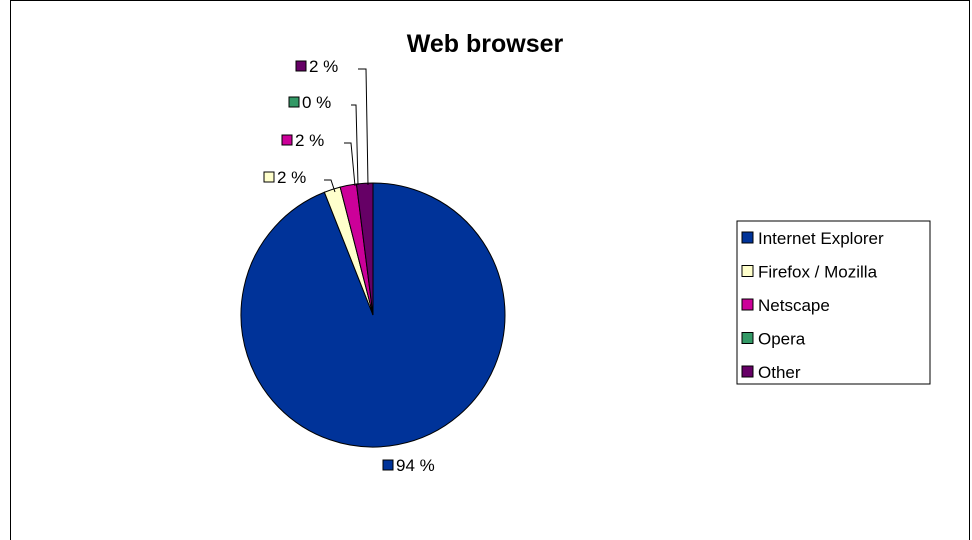 The width and height of the screenshot is (972, 540). I want to click on data-label-4: 2 %, so click(323, 66).